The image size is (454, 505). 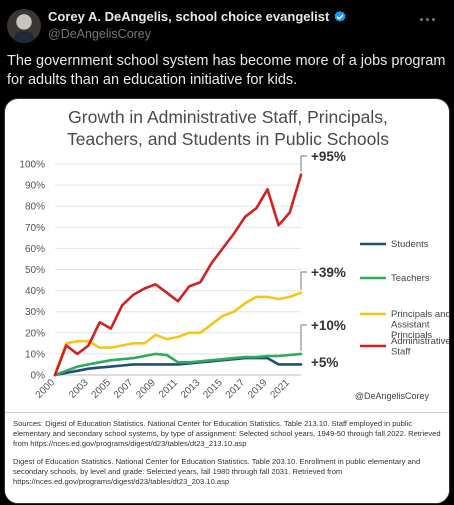 What do you see at coordinates (24, 26) in the screenshot?
I see `avatar` at bounding box center [24, 26].